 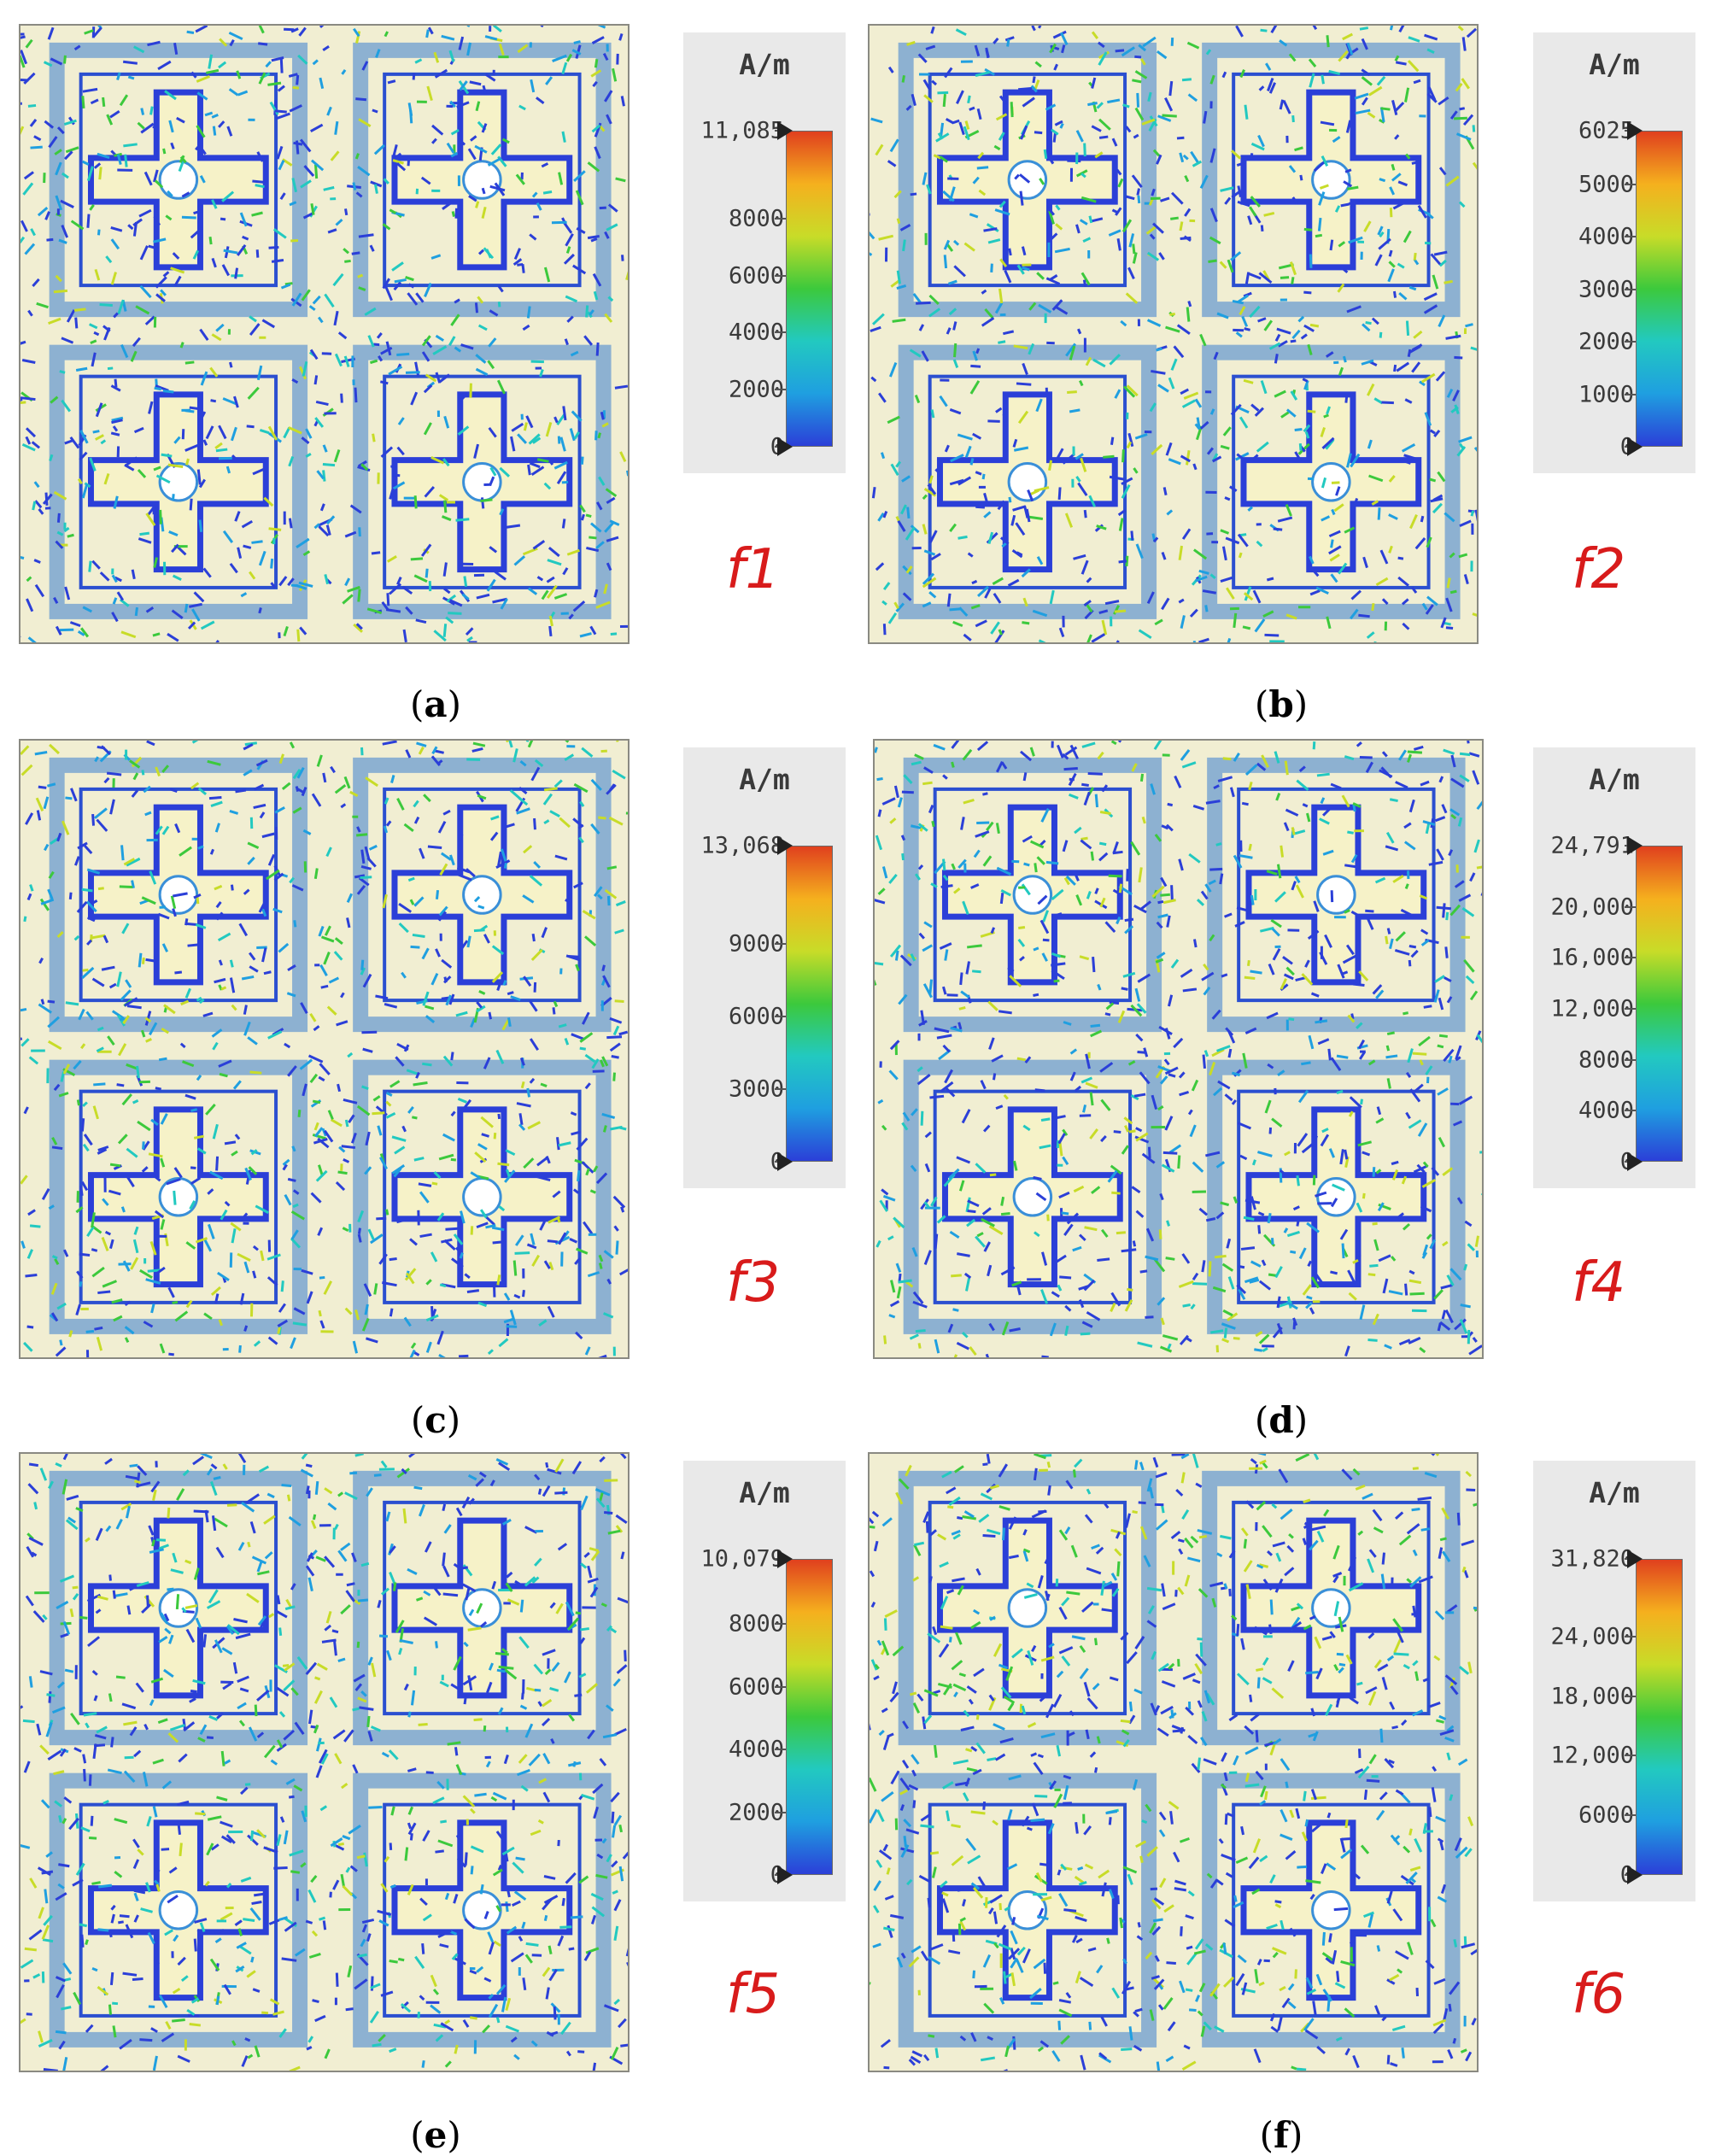 I want to click on colorbar-tick-label: 10,079, so click(x=742, y=1559).